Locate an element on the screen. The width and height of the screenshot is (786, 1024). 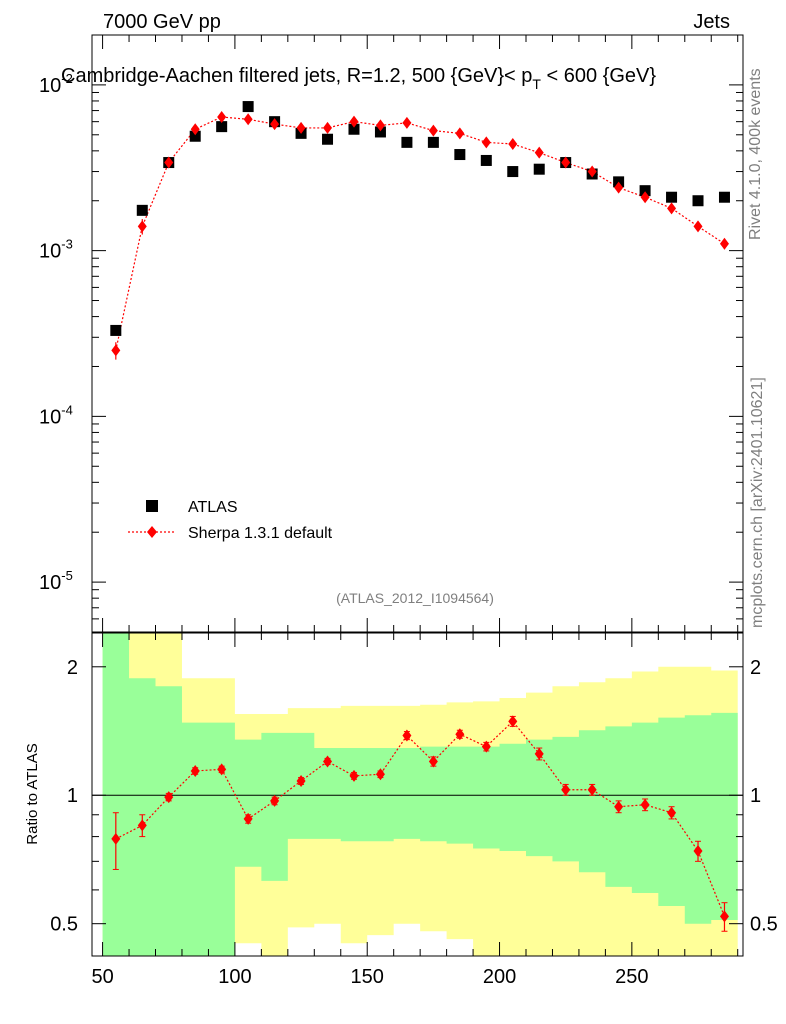
main-y-tick-label: 10⁻⁴ is located at coordinates (56, 415).